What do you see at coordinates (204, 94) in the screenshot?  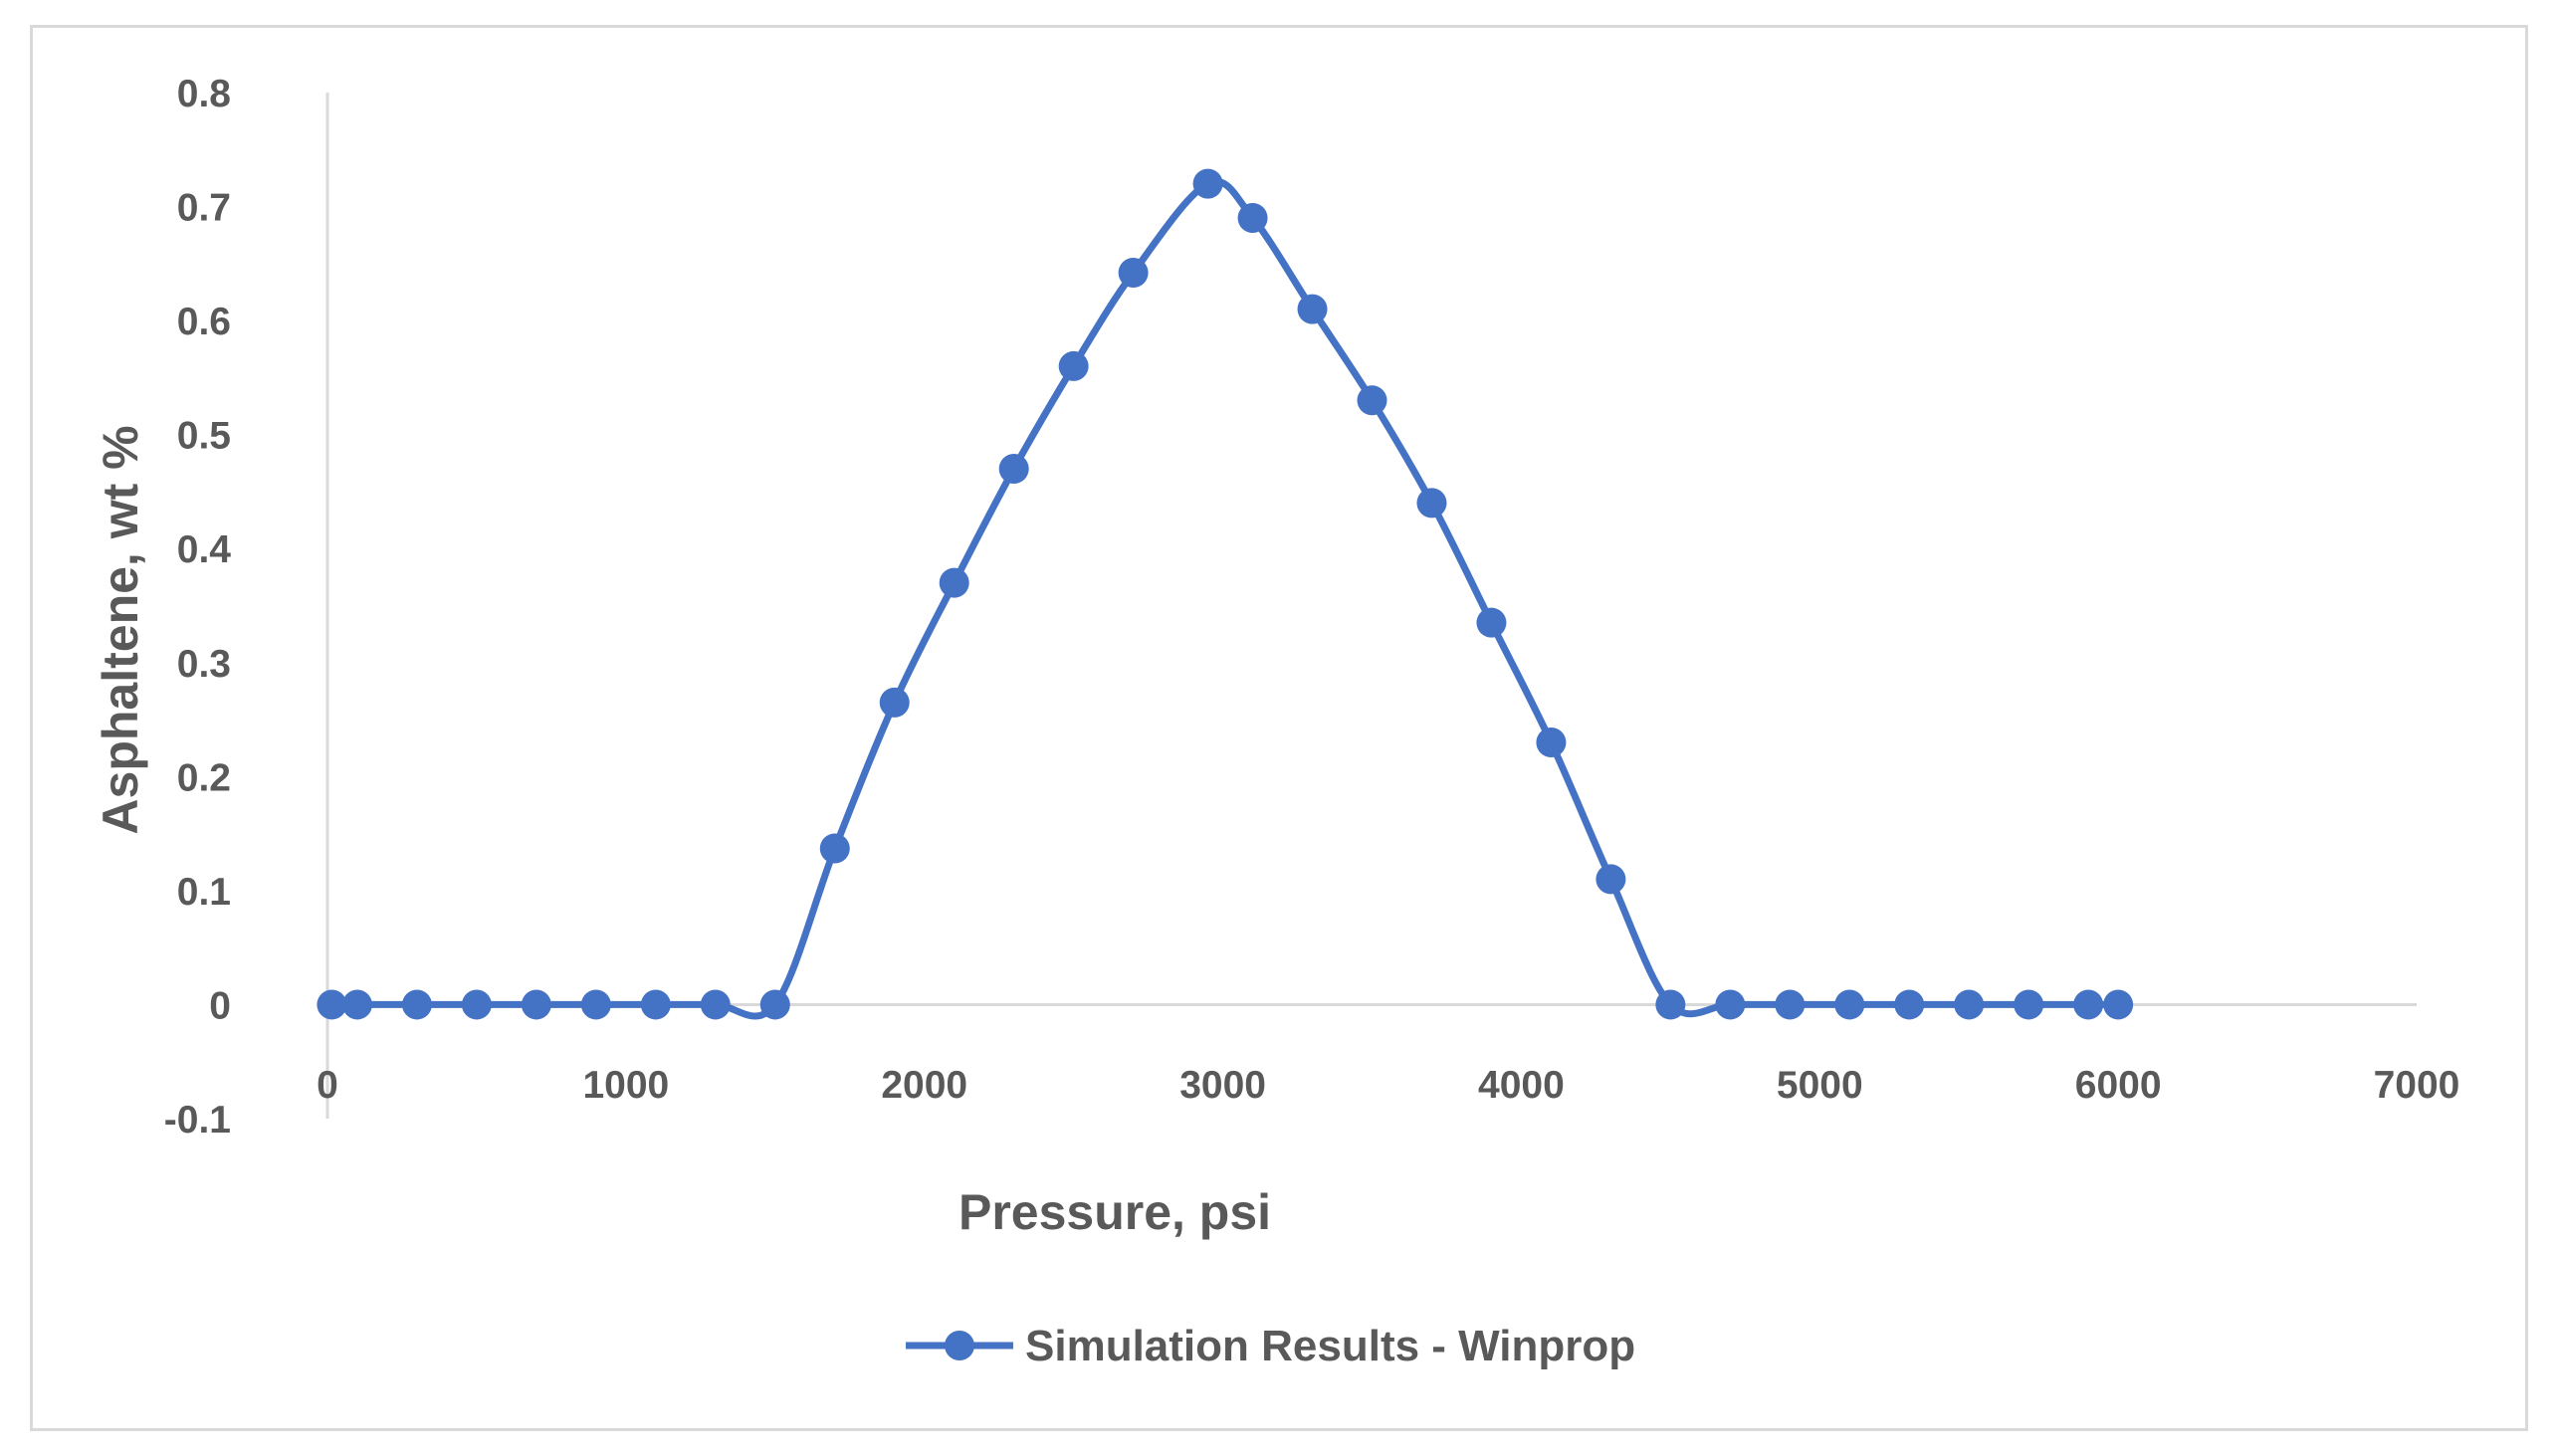 I see `y-tick-label: 0.8` at bounding box center [204, 94].